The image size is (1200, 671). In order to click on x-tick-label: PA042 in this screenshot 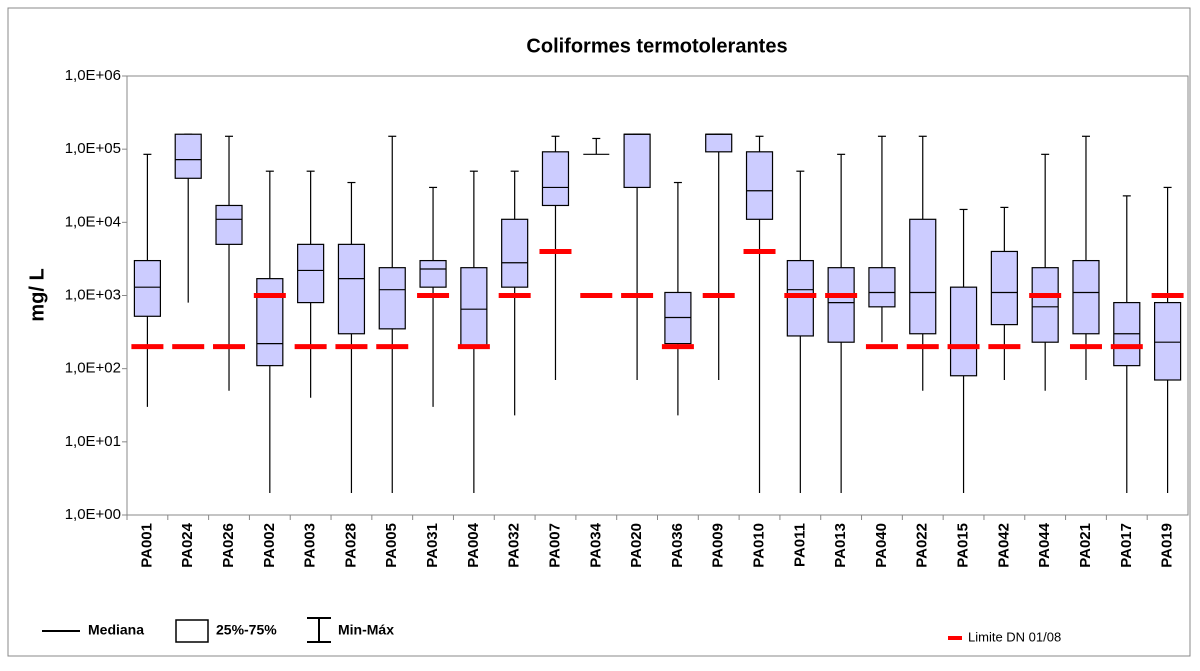, I will do `click(1003, 545)`.